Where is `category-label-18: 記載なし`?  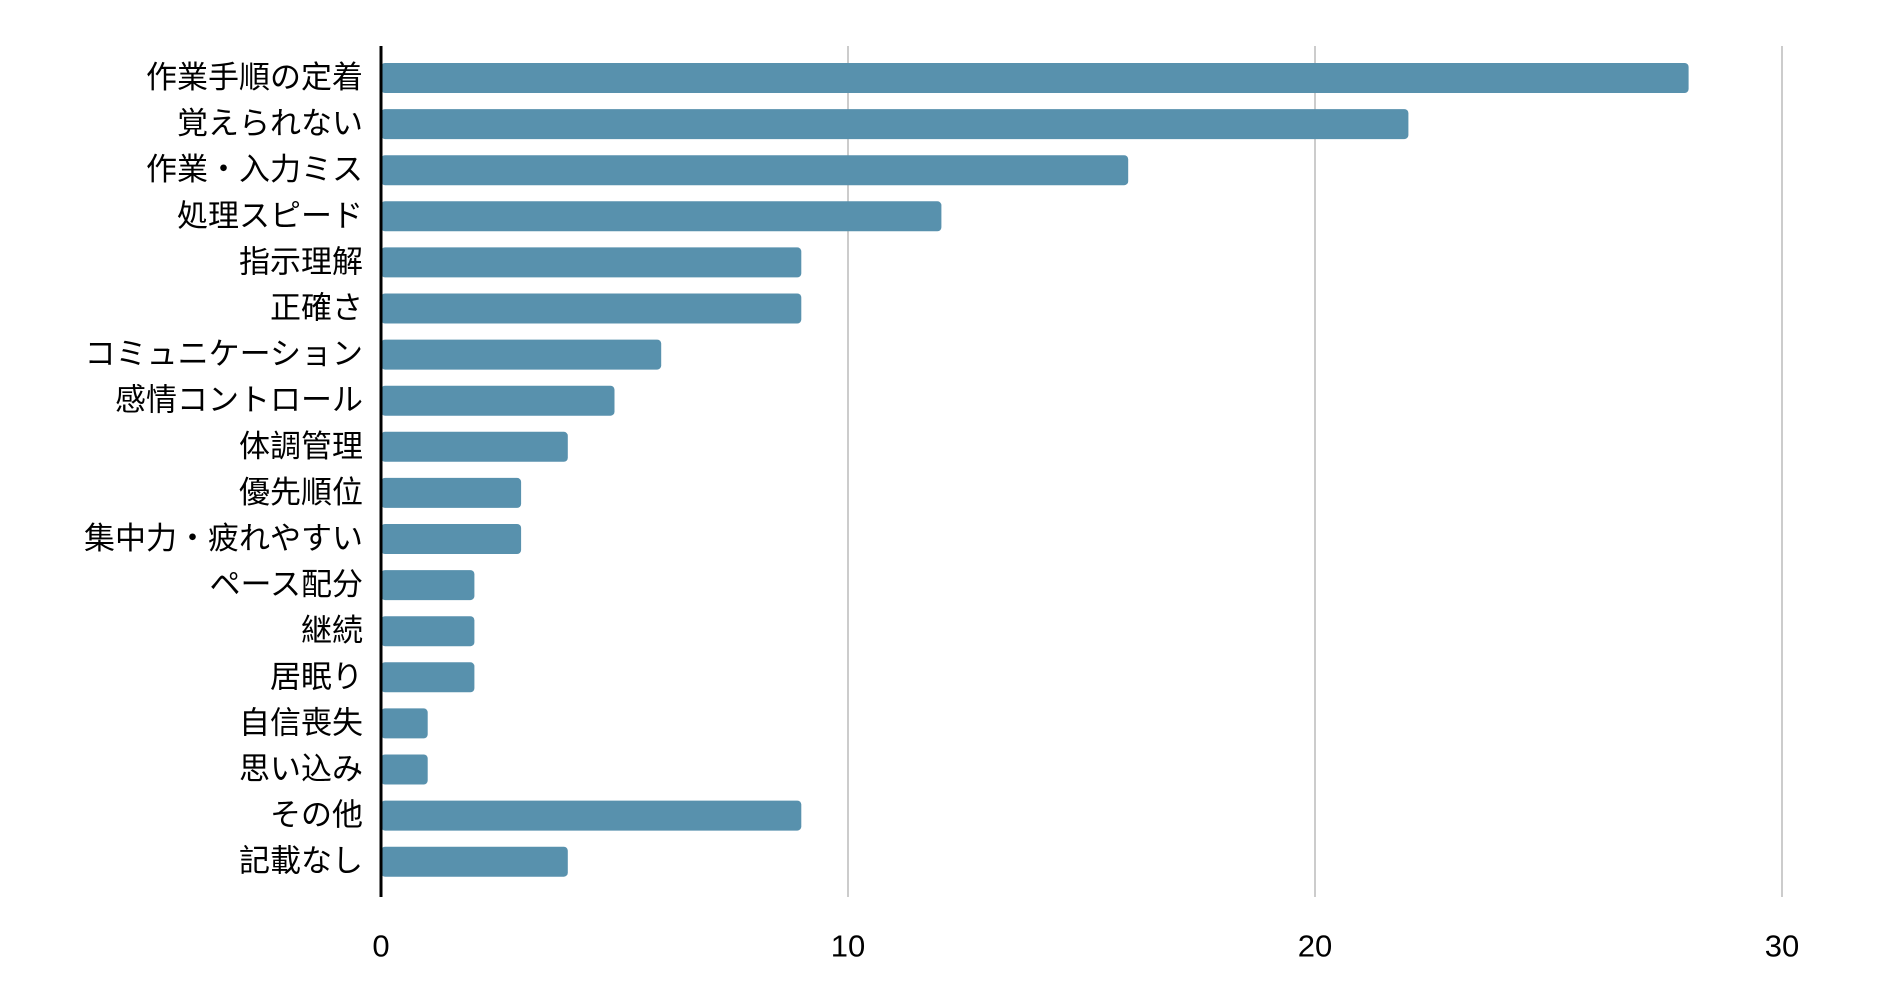
category-label-18: 記載なし is located at coordinates (301, 862).